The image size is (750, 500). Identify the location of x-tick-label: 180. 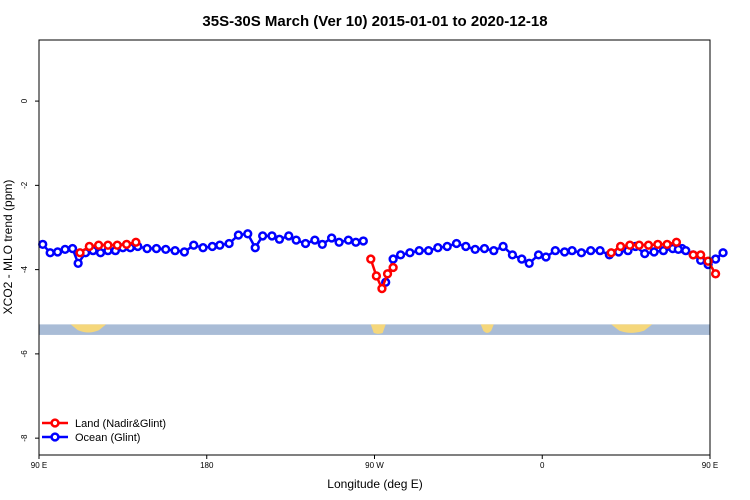
(207, 465).